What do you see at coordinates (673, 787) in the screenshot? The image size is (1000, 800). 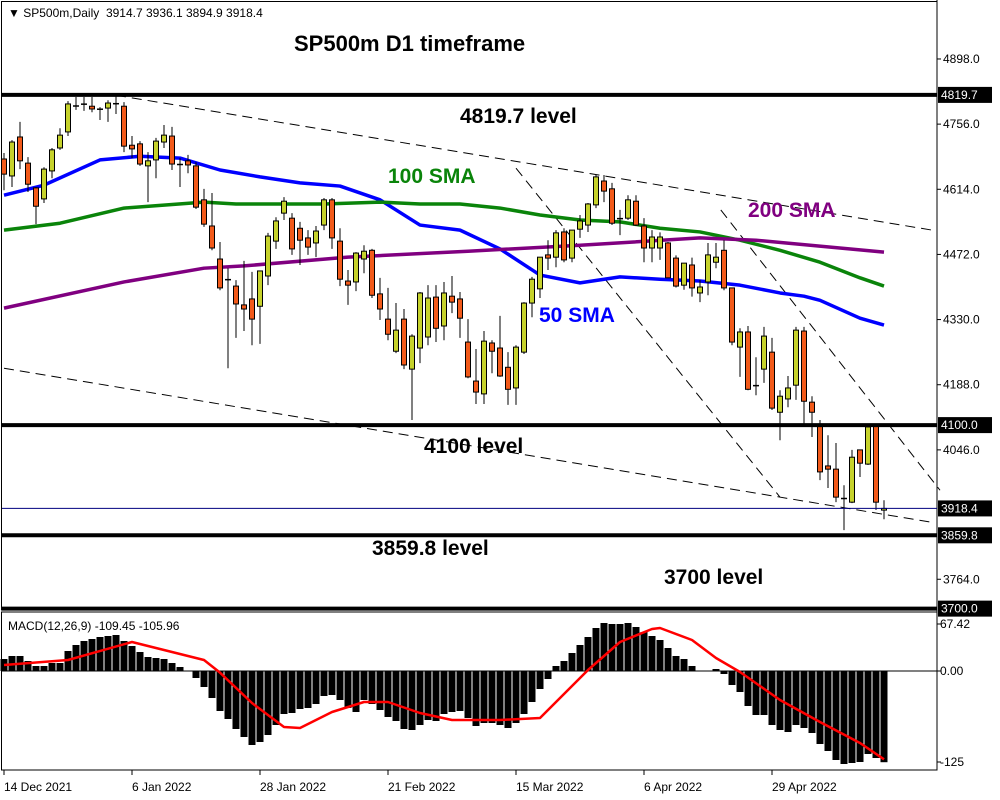 I see `time-tick-label: 6 Apr 2022` at bounding box center [673, 787].